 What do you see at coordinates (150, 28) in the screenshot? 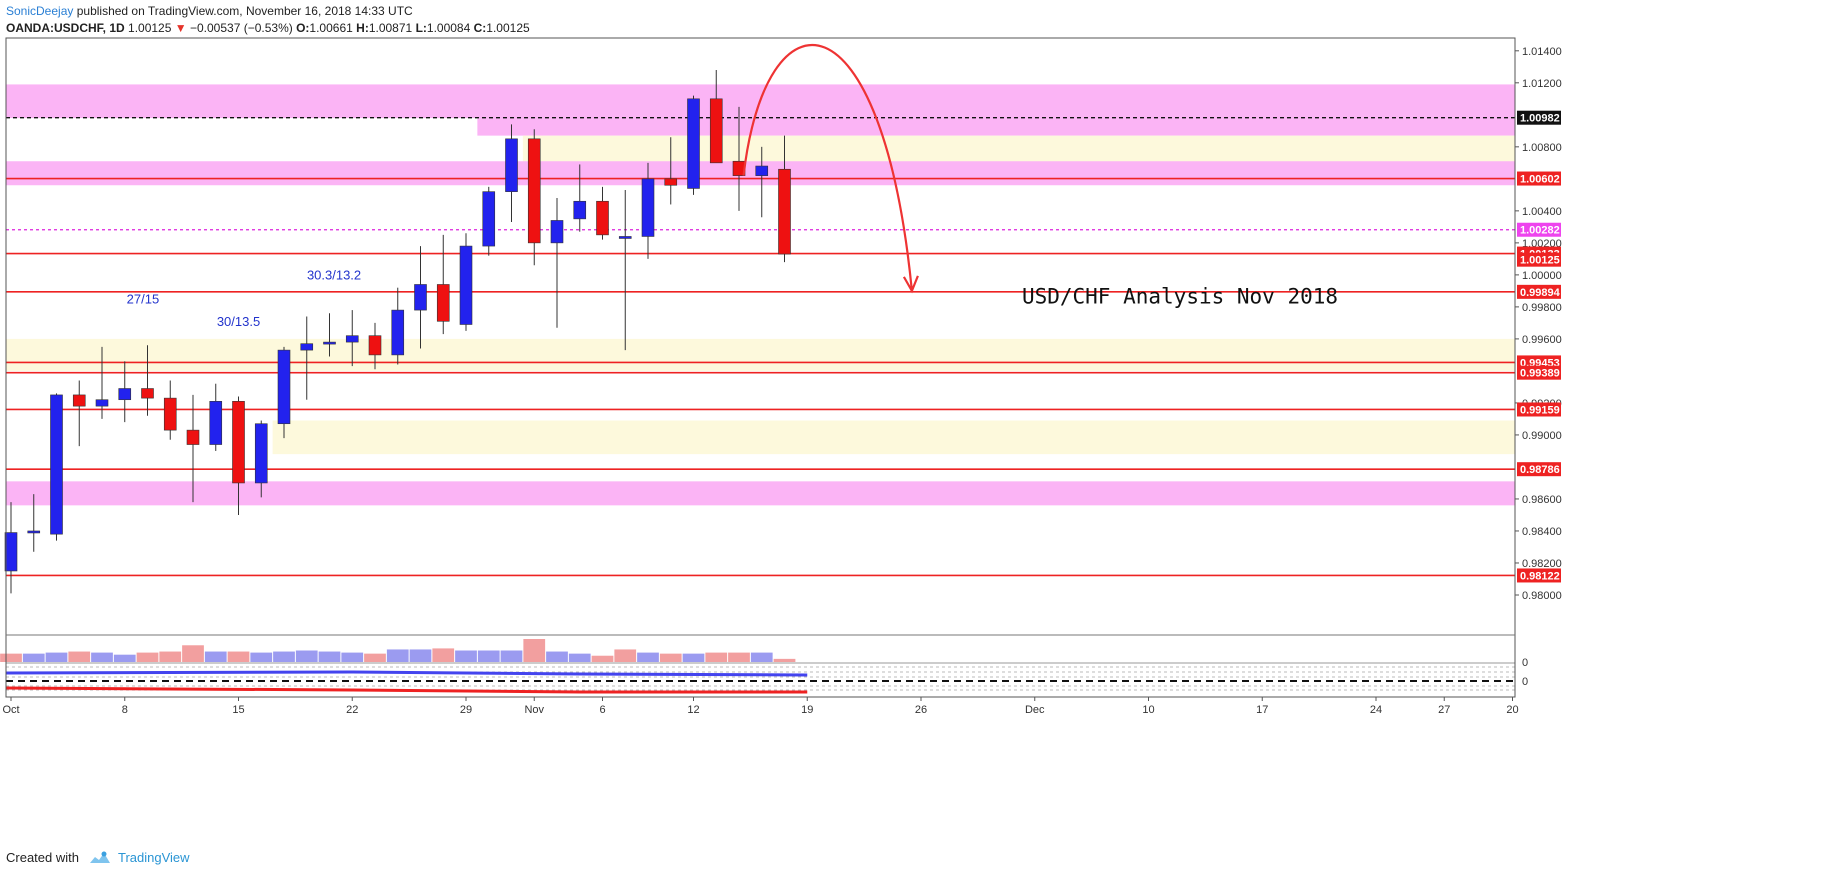
I see `last-price: 1.00125` at bounding box center [150, 28].